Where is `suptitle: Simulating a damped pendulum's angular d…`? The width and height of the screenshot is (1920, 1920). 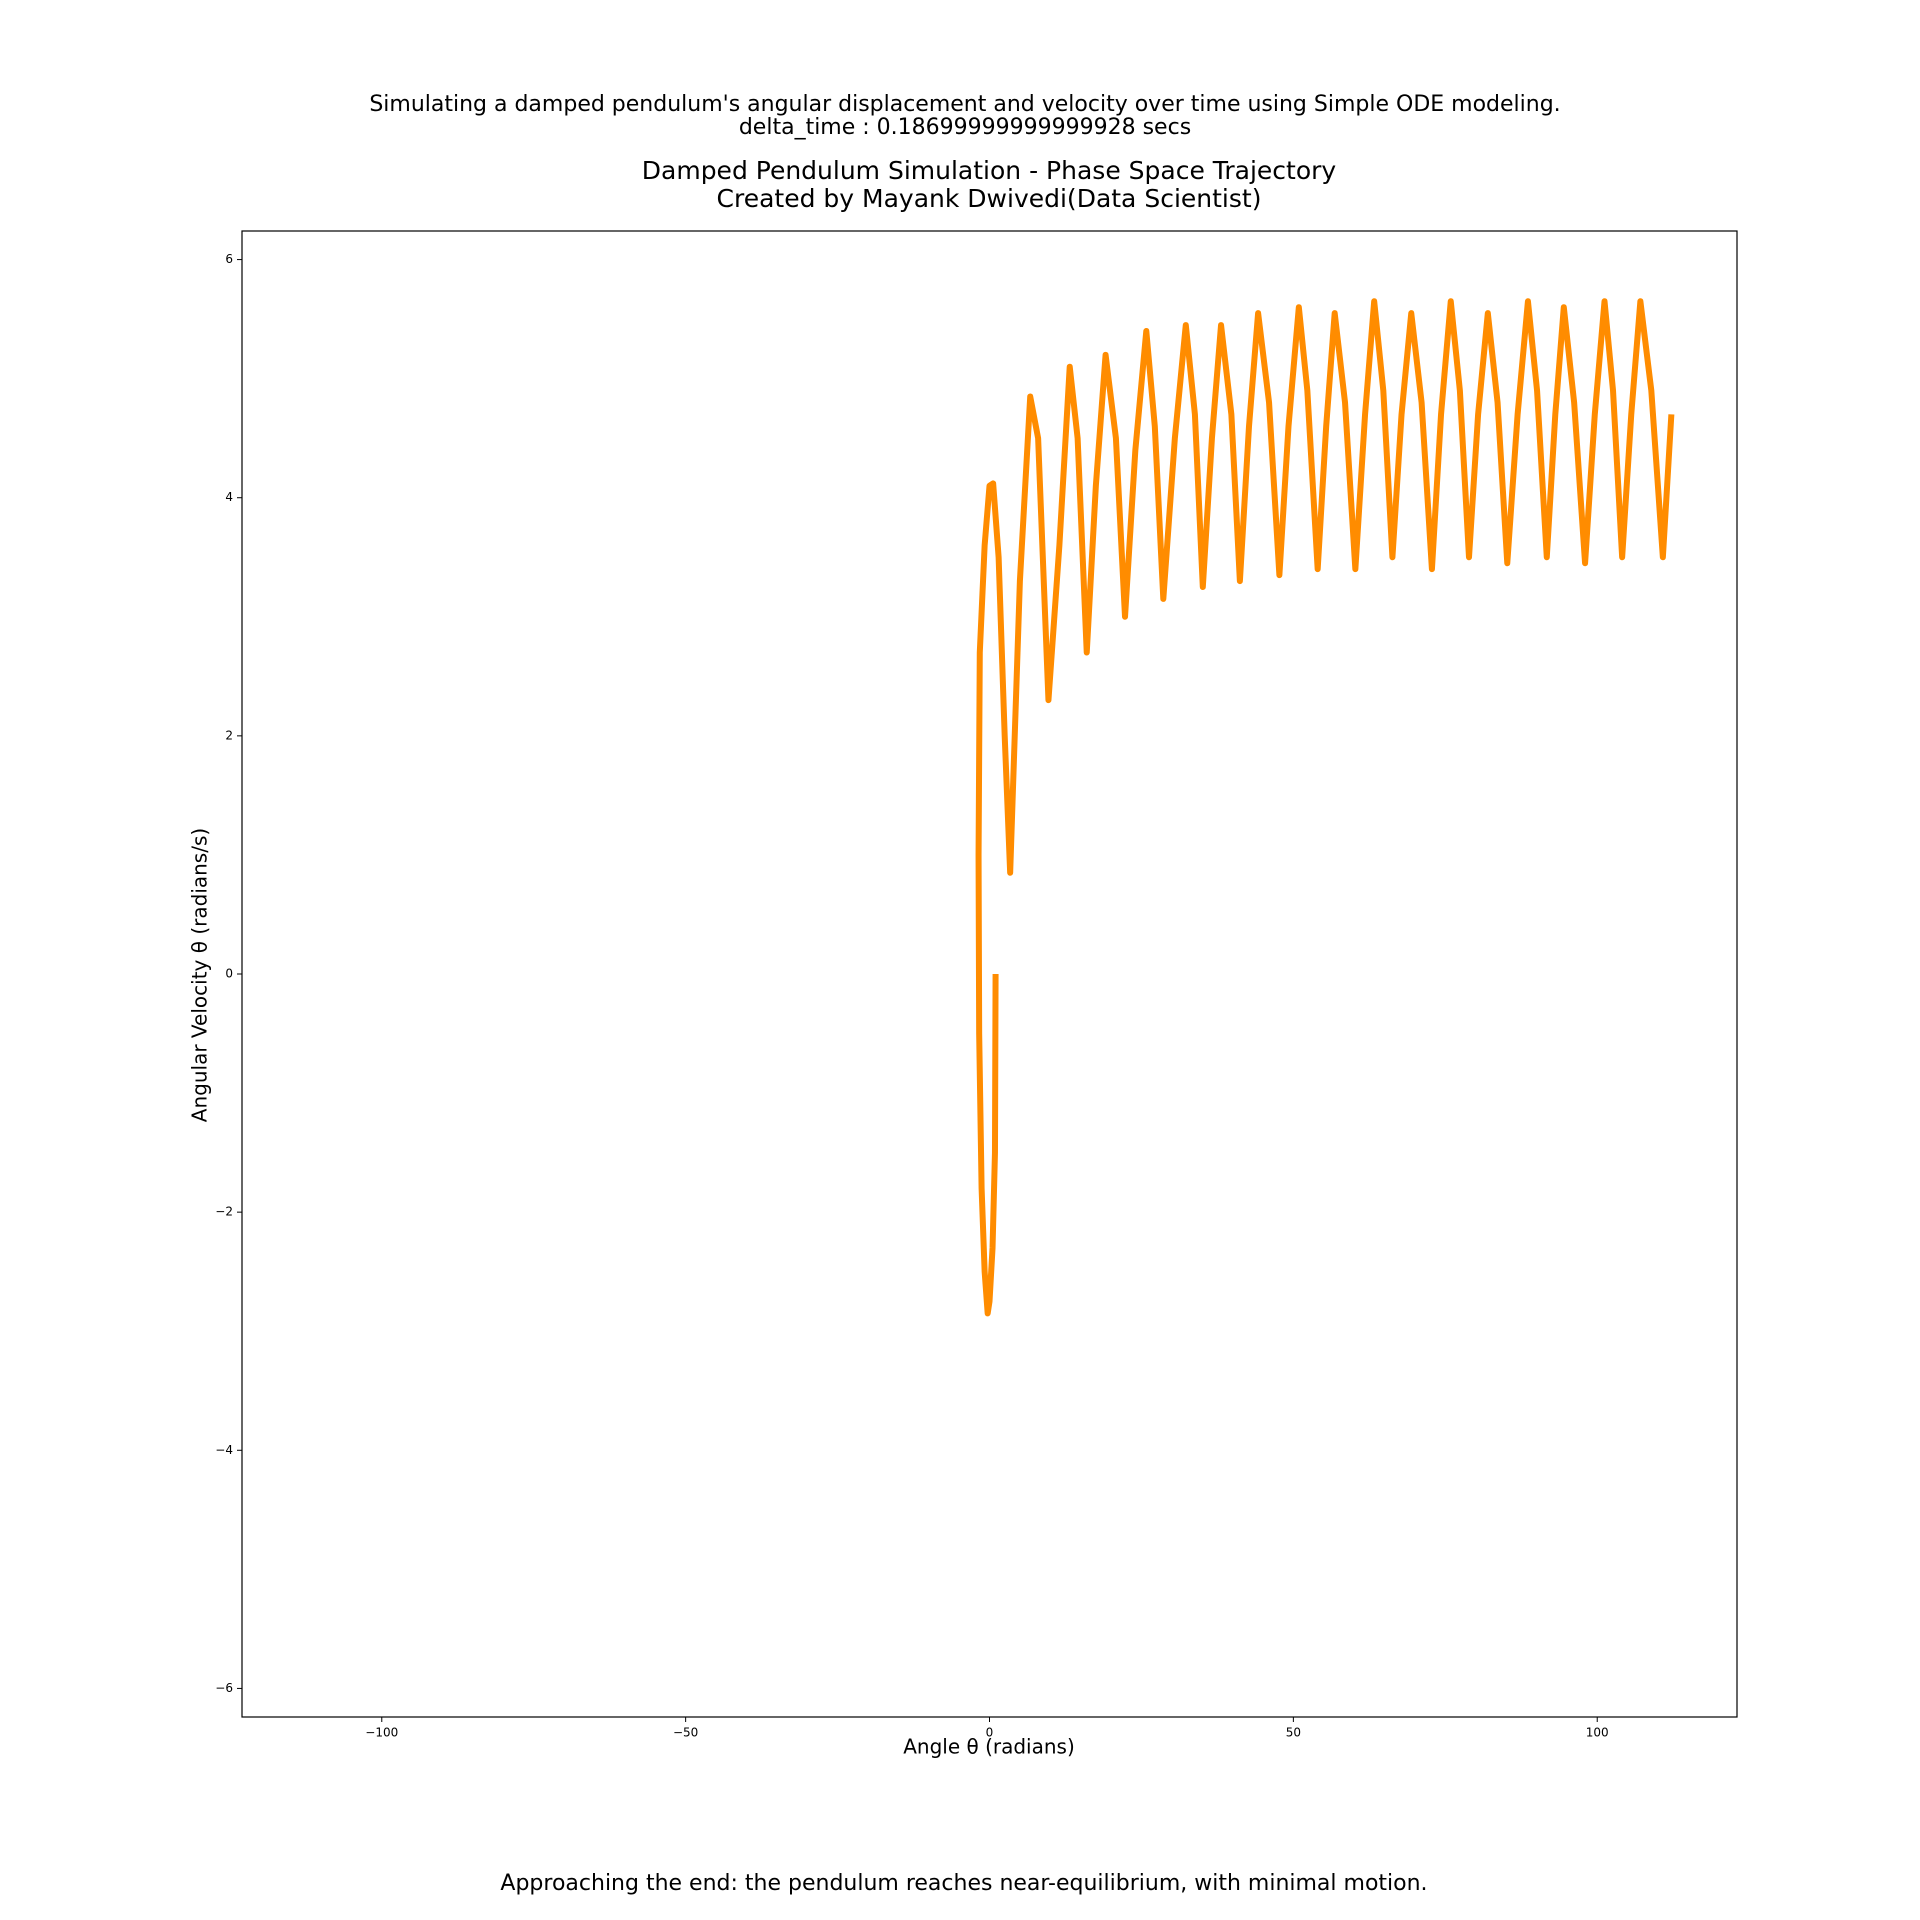 suptitle: Simulating a damped pendulum's angular d… is located at coordinates (964, 104).